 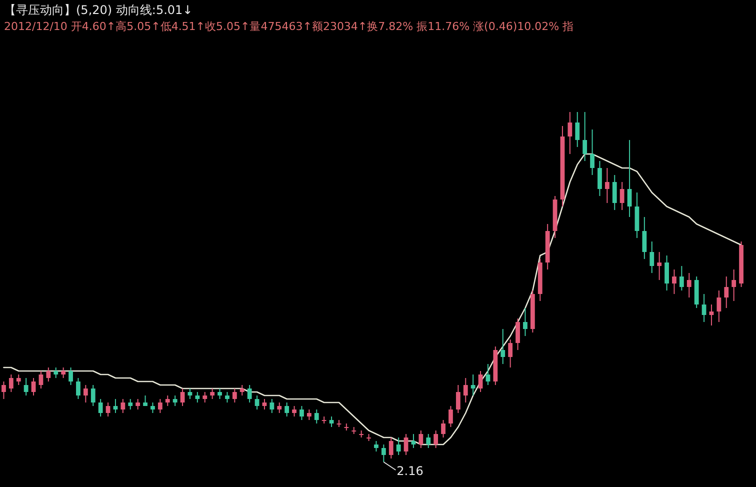 I want to click on chart-title: 【寻压动向】(5,20) 动向线:5.01↓, so click(x=98, y=10).